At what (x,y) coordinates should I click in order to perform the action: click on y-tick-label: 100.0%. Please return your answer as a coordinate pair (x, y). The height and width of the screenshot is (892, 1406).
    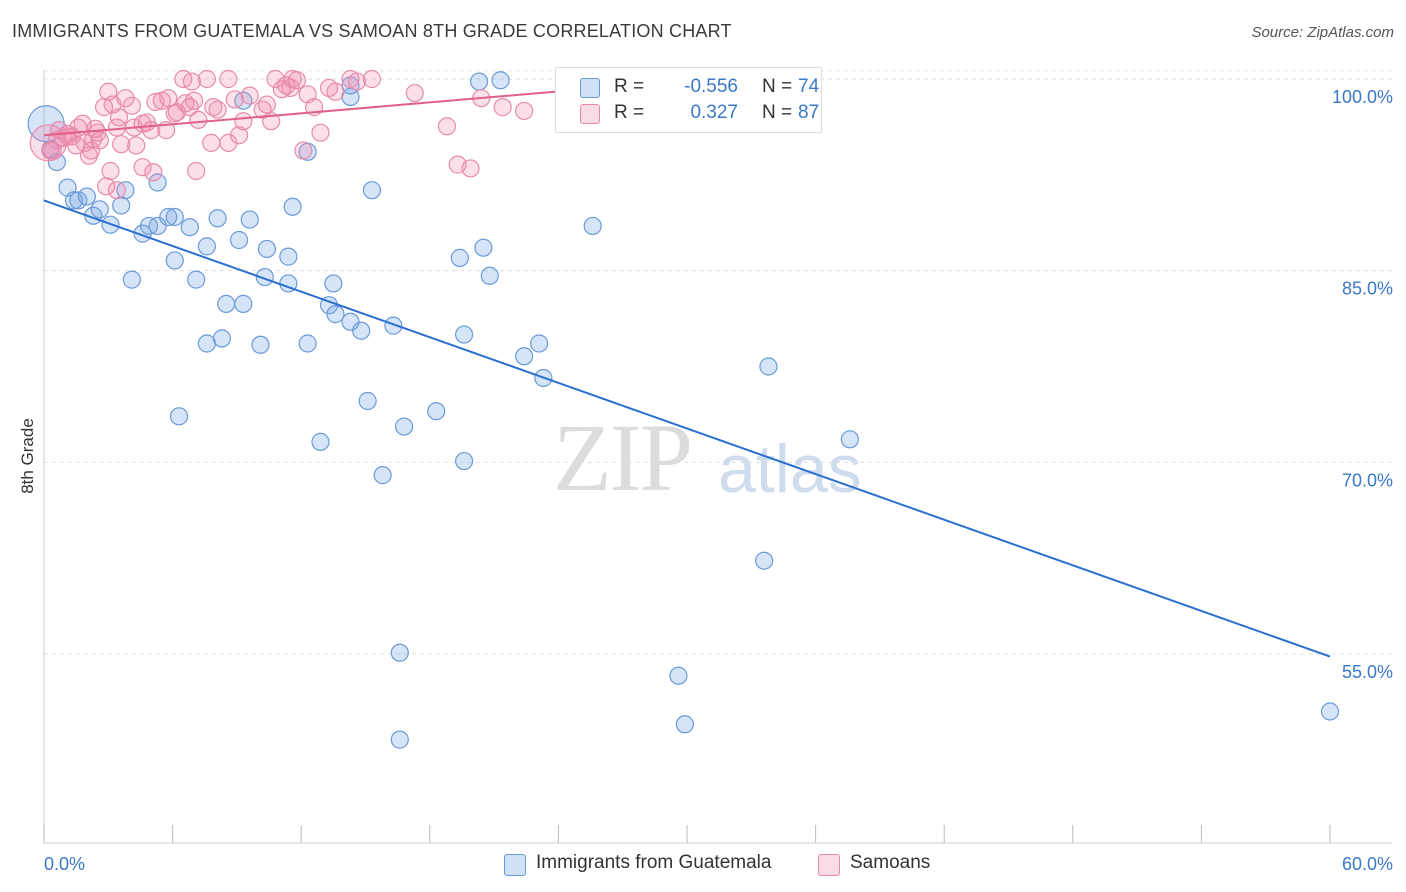
    Looking at the image, I should click on (1362, 97).